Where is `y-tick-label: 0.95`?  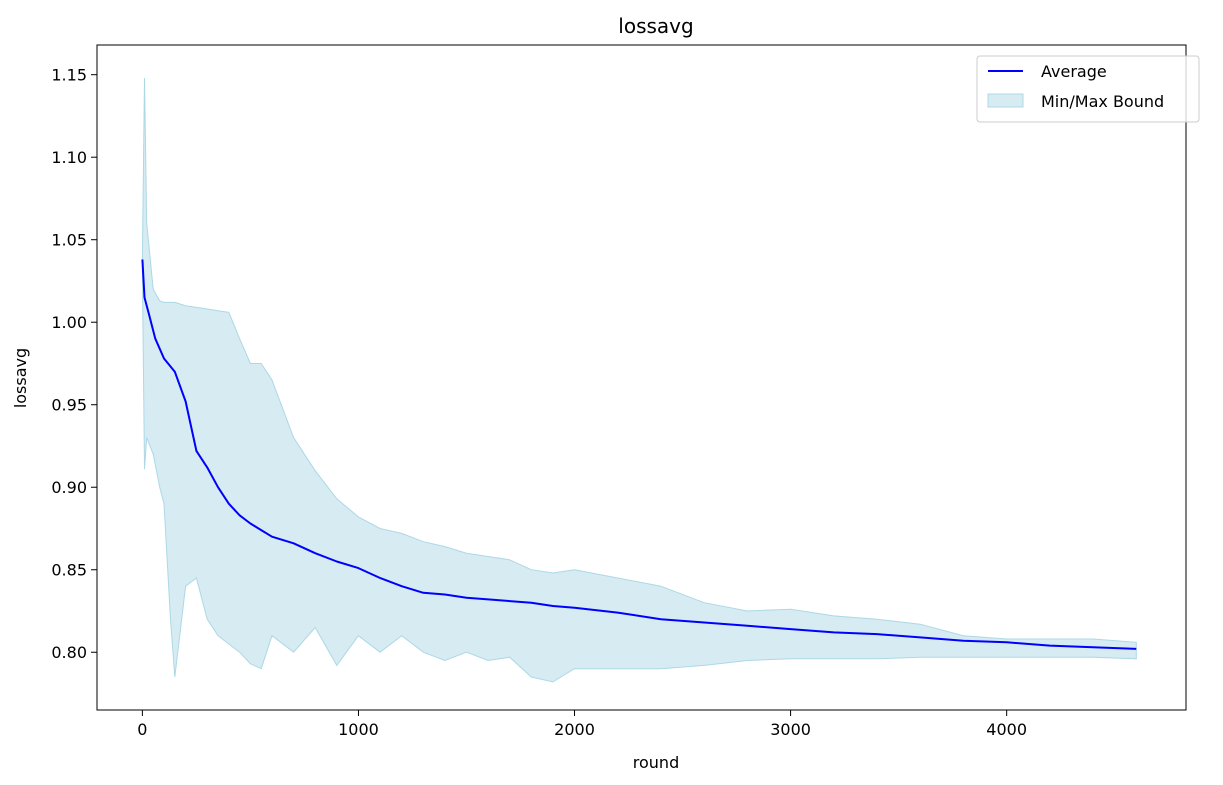 y-tick-label: 0.95 is located at coordinates (69, 405).